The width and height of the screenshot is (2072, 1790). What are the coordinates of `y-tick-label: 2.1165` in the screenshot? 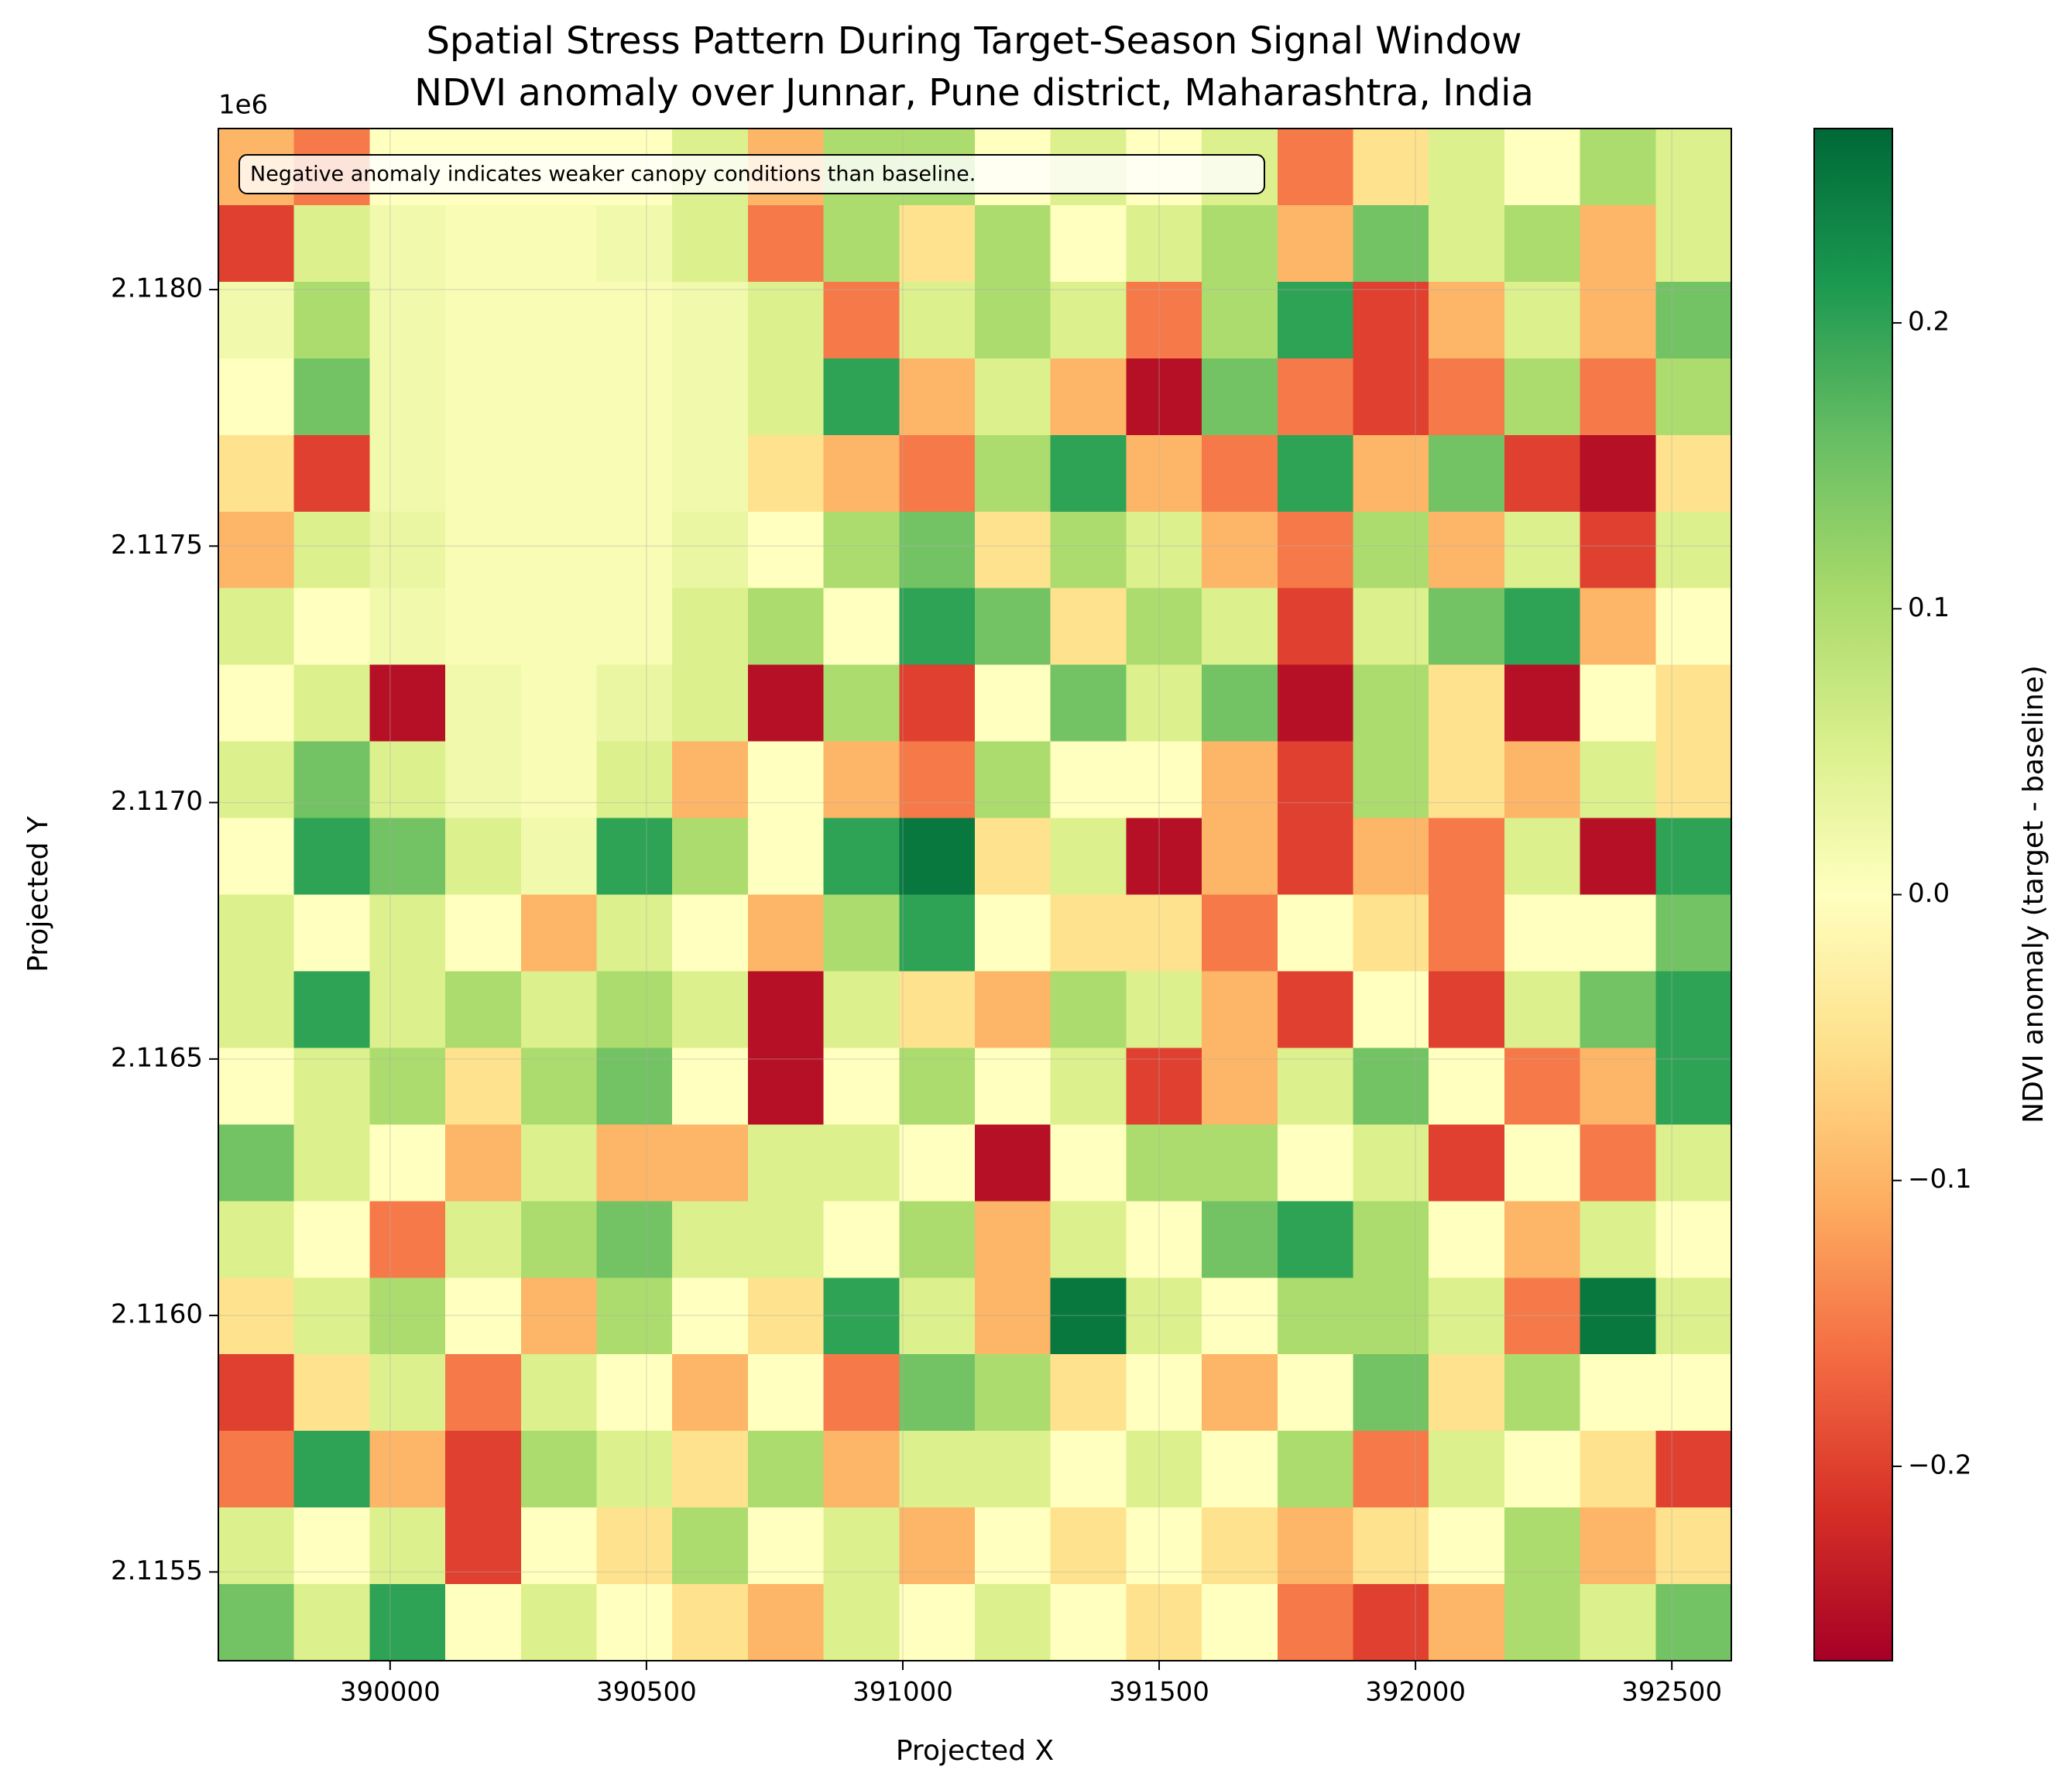 It's located at (157, 1057).